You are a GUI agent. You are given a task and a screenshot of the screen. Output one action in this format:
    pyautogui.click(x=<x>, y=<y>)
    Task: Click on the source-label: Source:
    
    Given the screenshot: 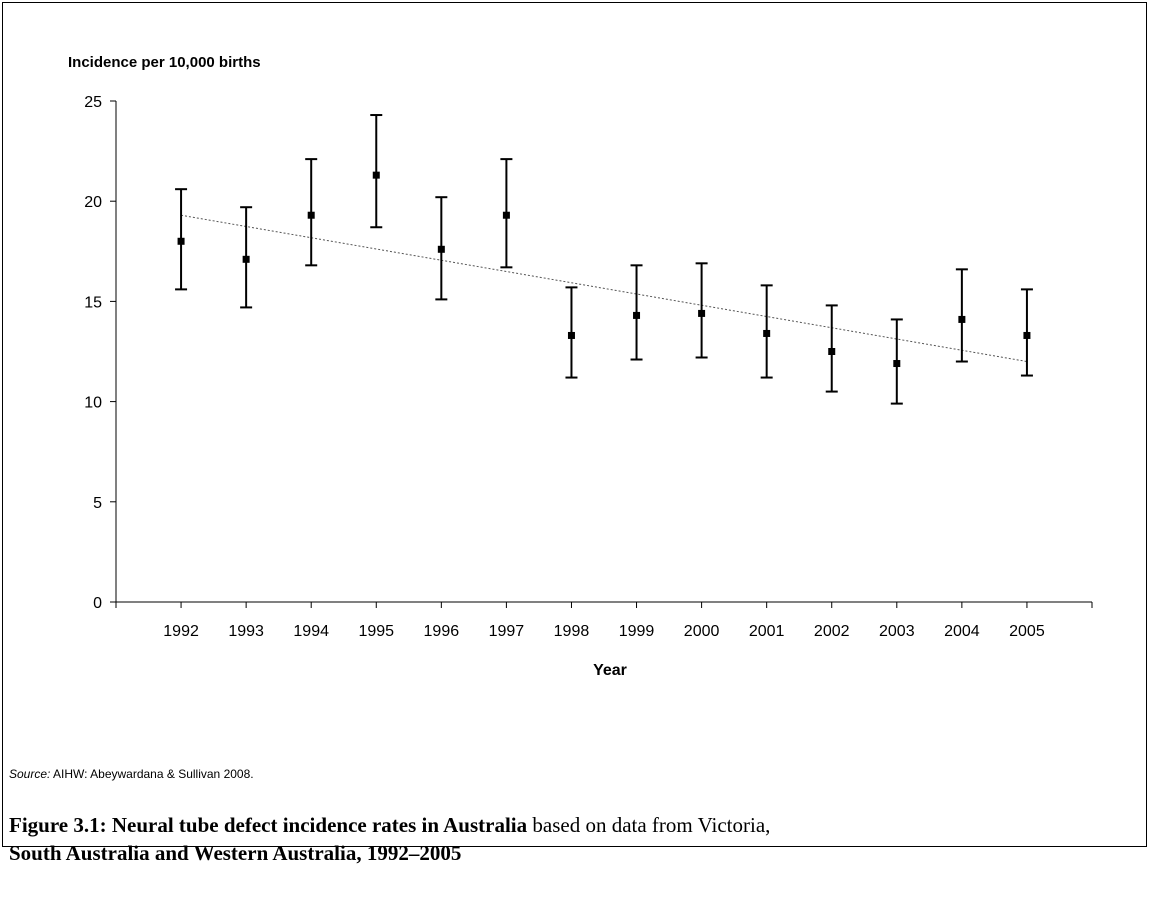 What is the action you would take?
    pyautogui.click(x=30, y=774)
    